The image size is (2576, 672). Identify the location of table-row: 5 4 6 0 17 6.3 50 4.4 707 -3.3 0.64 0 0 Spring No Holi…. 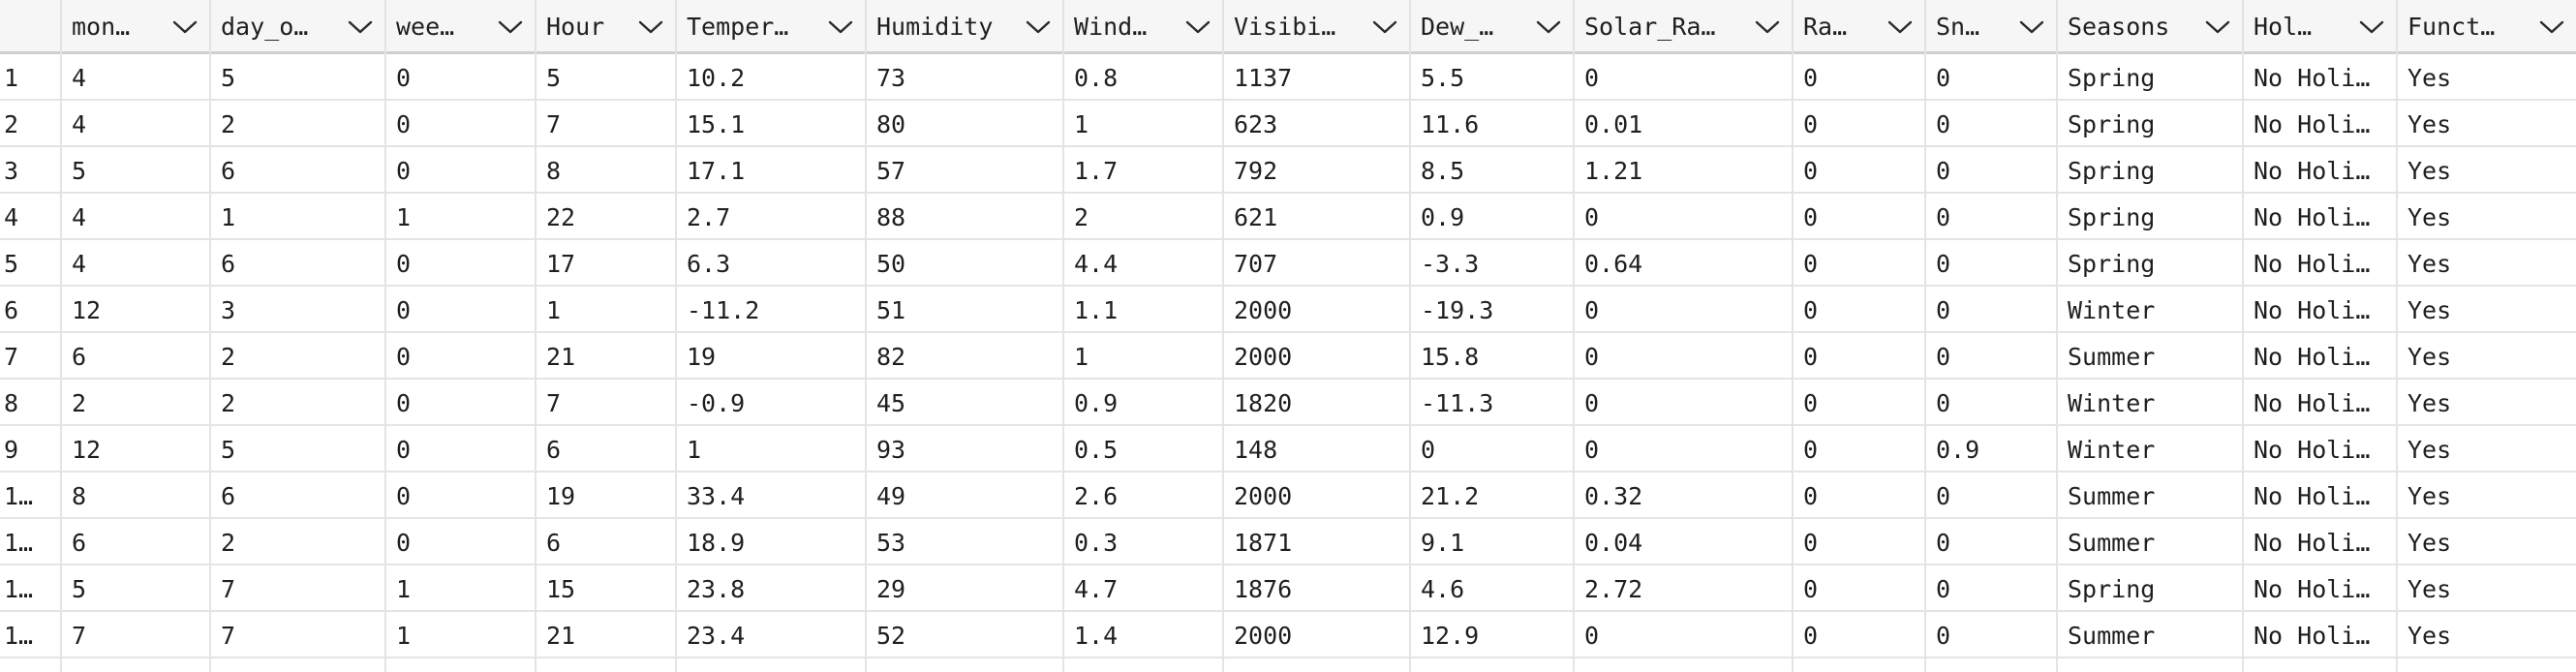
(1288, 264).